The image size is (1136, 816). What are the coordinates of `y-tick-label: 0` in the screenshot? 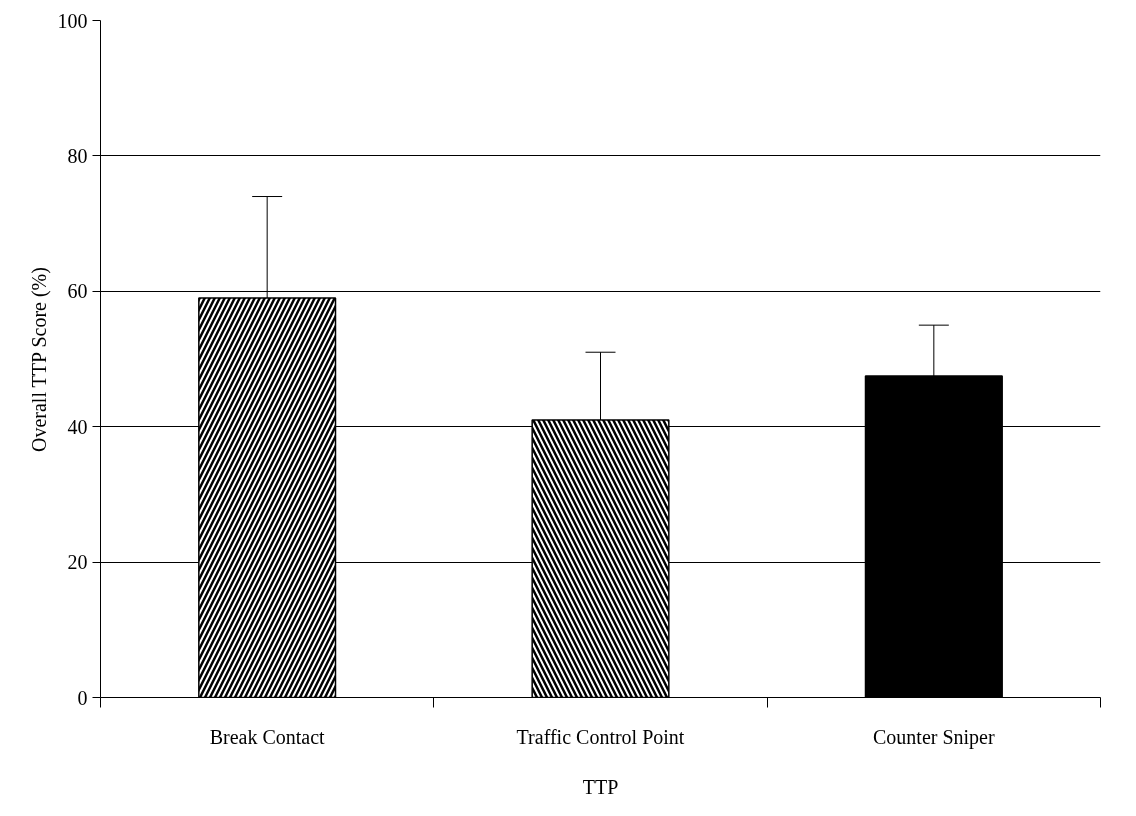 It's located at (82, 697).